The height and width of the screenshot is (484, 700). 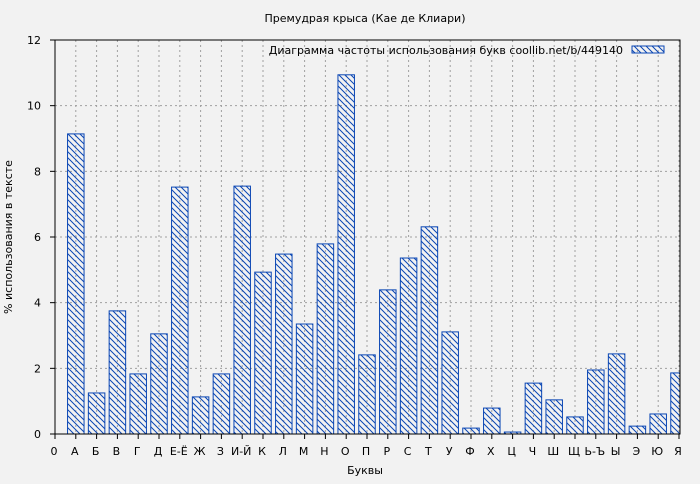 I want to click on x-tick-label: П, so click(x=366, y=451).